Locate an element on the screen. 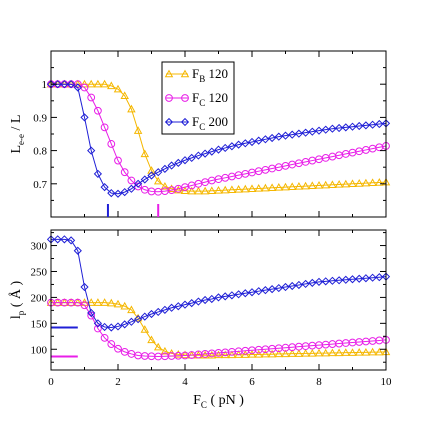 Image resolution: width=436 pixels, height=436 pixels. legend-label: FC 120 is located at coordinates (210, 99).